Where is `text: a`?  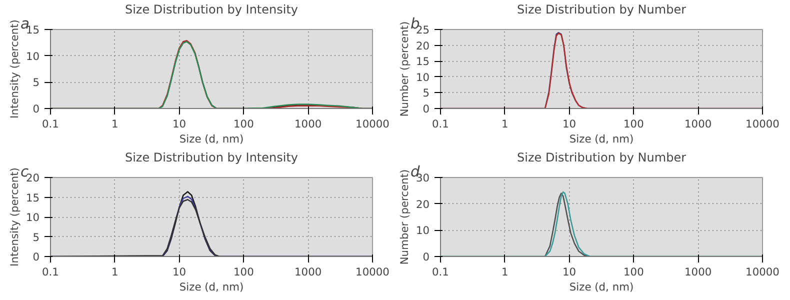 text: a is located at coordinates (25, 24).